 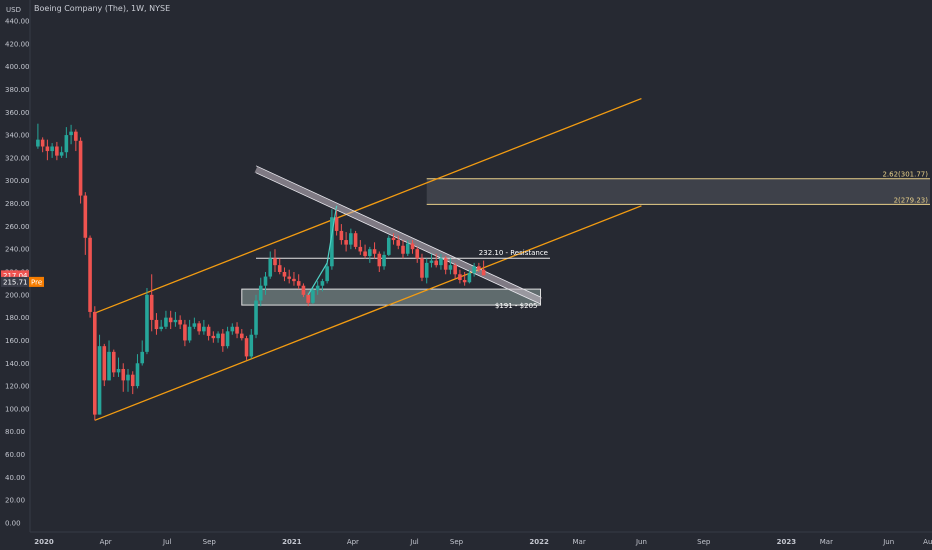 I want to click on y-tick-label: 180.00, so click(x=17, y=318).